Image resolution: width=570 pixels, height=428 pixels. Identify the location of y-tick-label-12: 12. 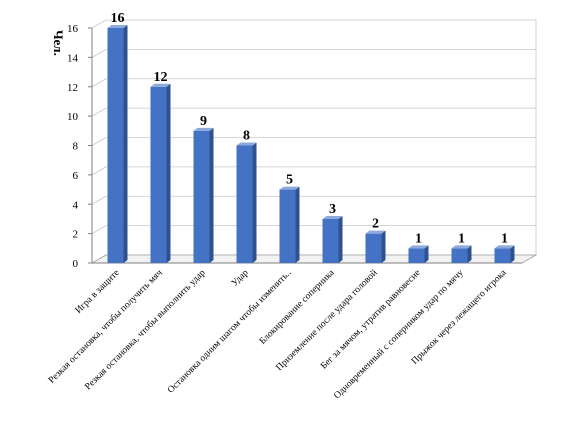
(72, 88).